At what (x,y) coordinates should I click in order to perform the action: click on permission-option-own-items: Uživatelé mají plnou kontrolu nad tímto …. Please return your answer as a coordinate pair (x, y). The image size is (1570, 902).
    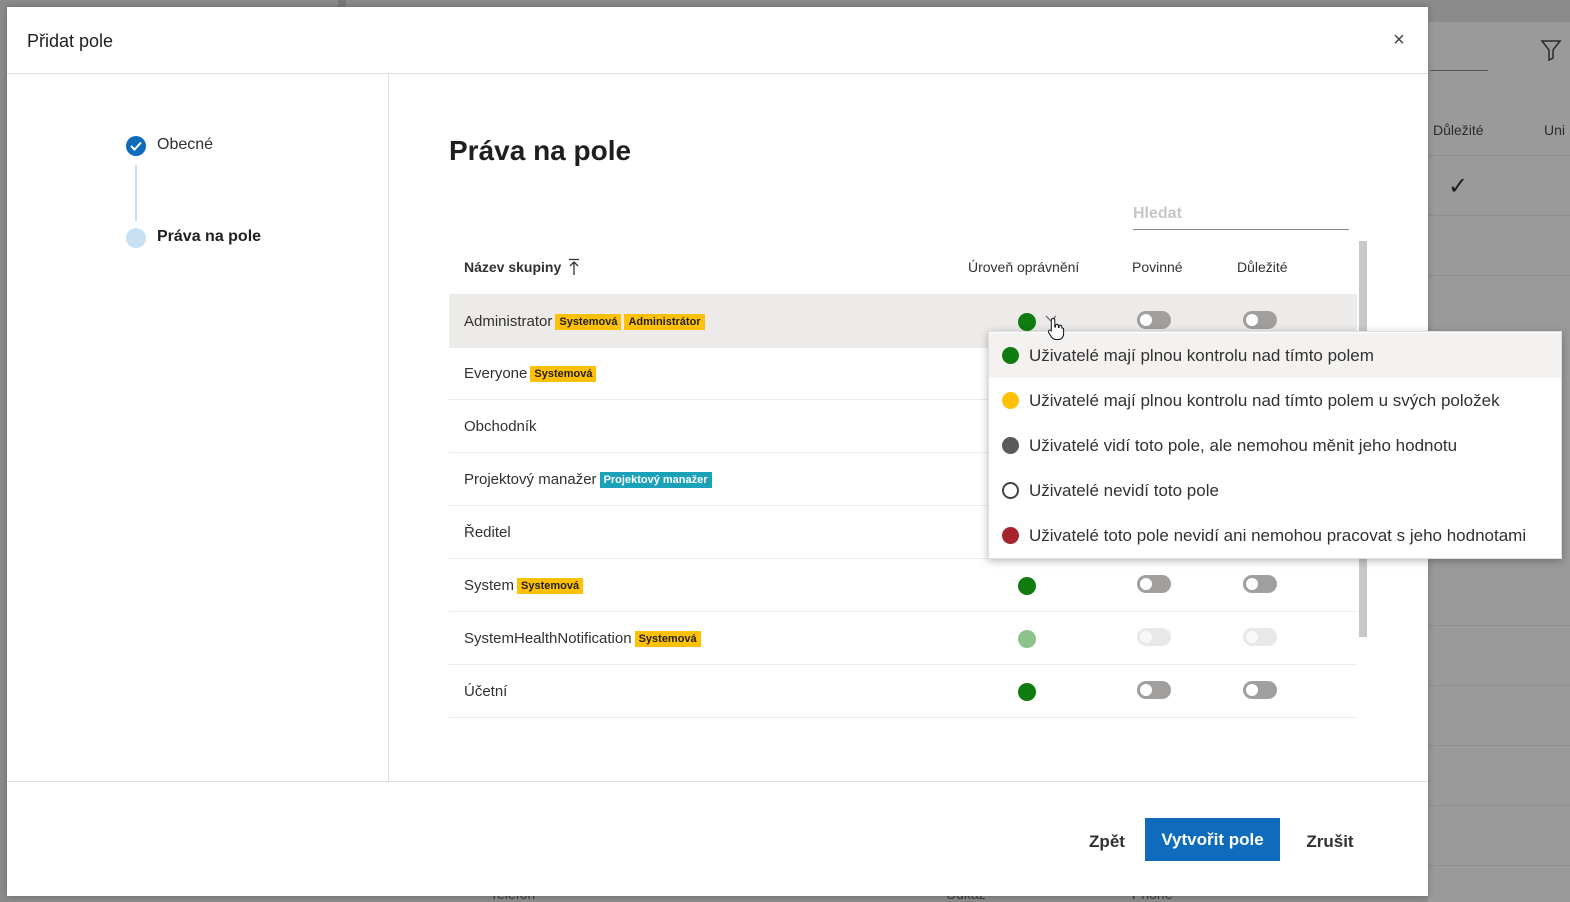
    Looking at the image, I should click on (1275, 400).